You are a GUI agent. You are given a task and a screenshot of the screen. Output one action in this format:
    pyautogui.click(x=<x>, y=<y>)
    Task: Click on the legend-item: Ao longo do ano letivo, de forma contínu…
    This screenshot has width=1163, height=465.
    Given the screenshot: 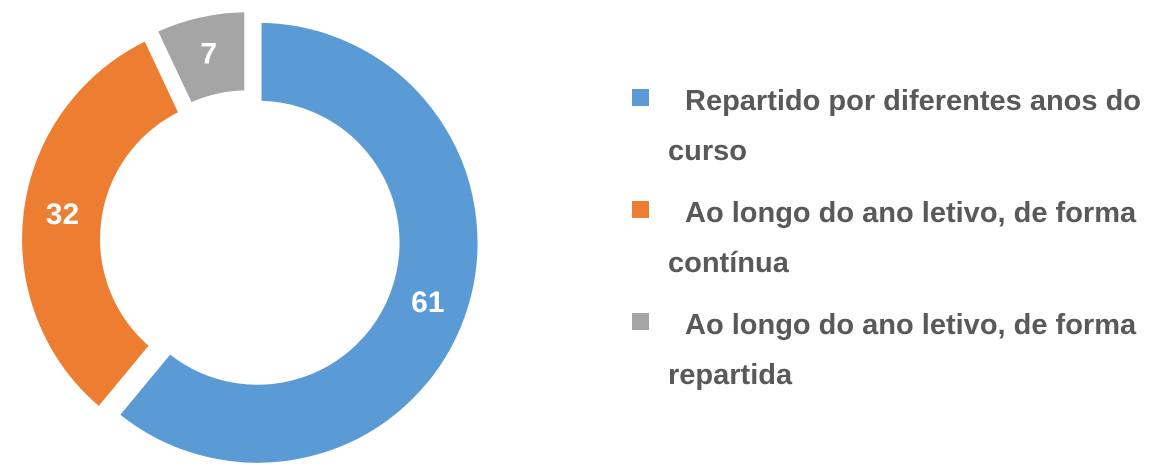 What is the action you would take?
    pyautogui.click(x=895, y=238)
    